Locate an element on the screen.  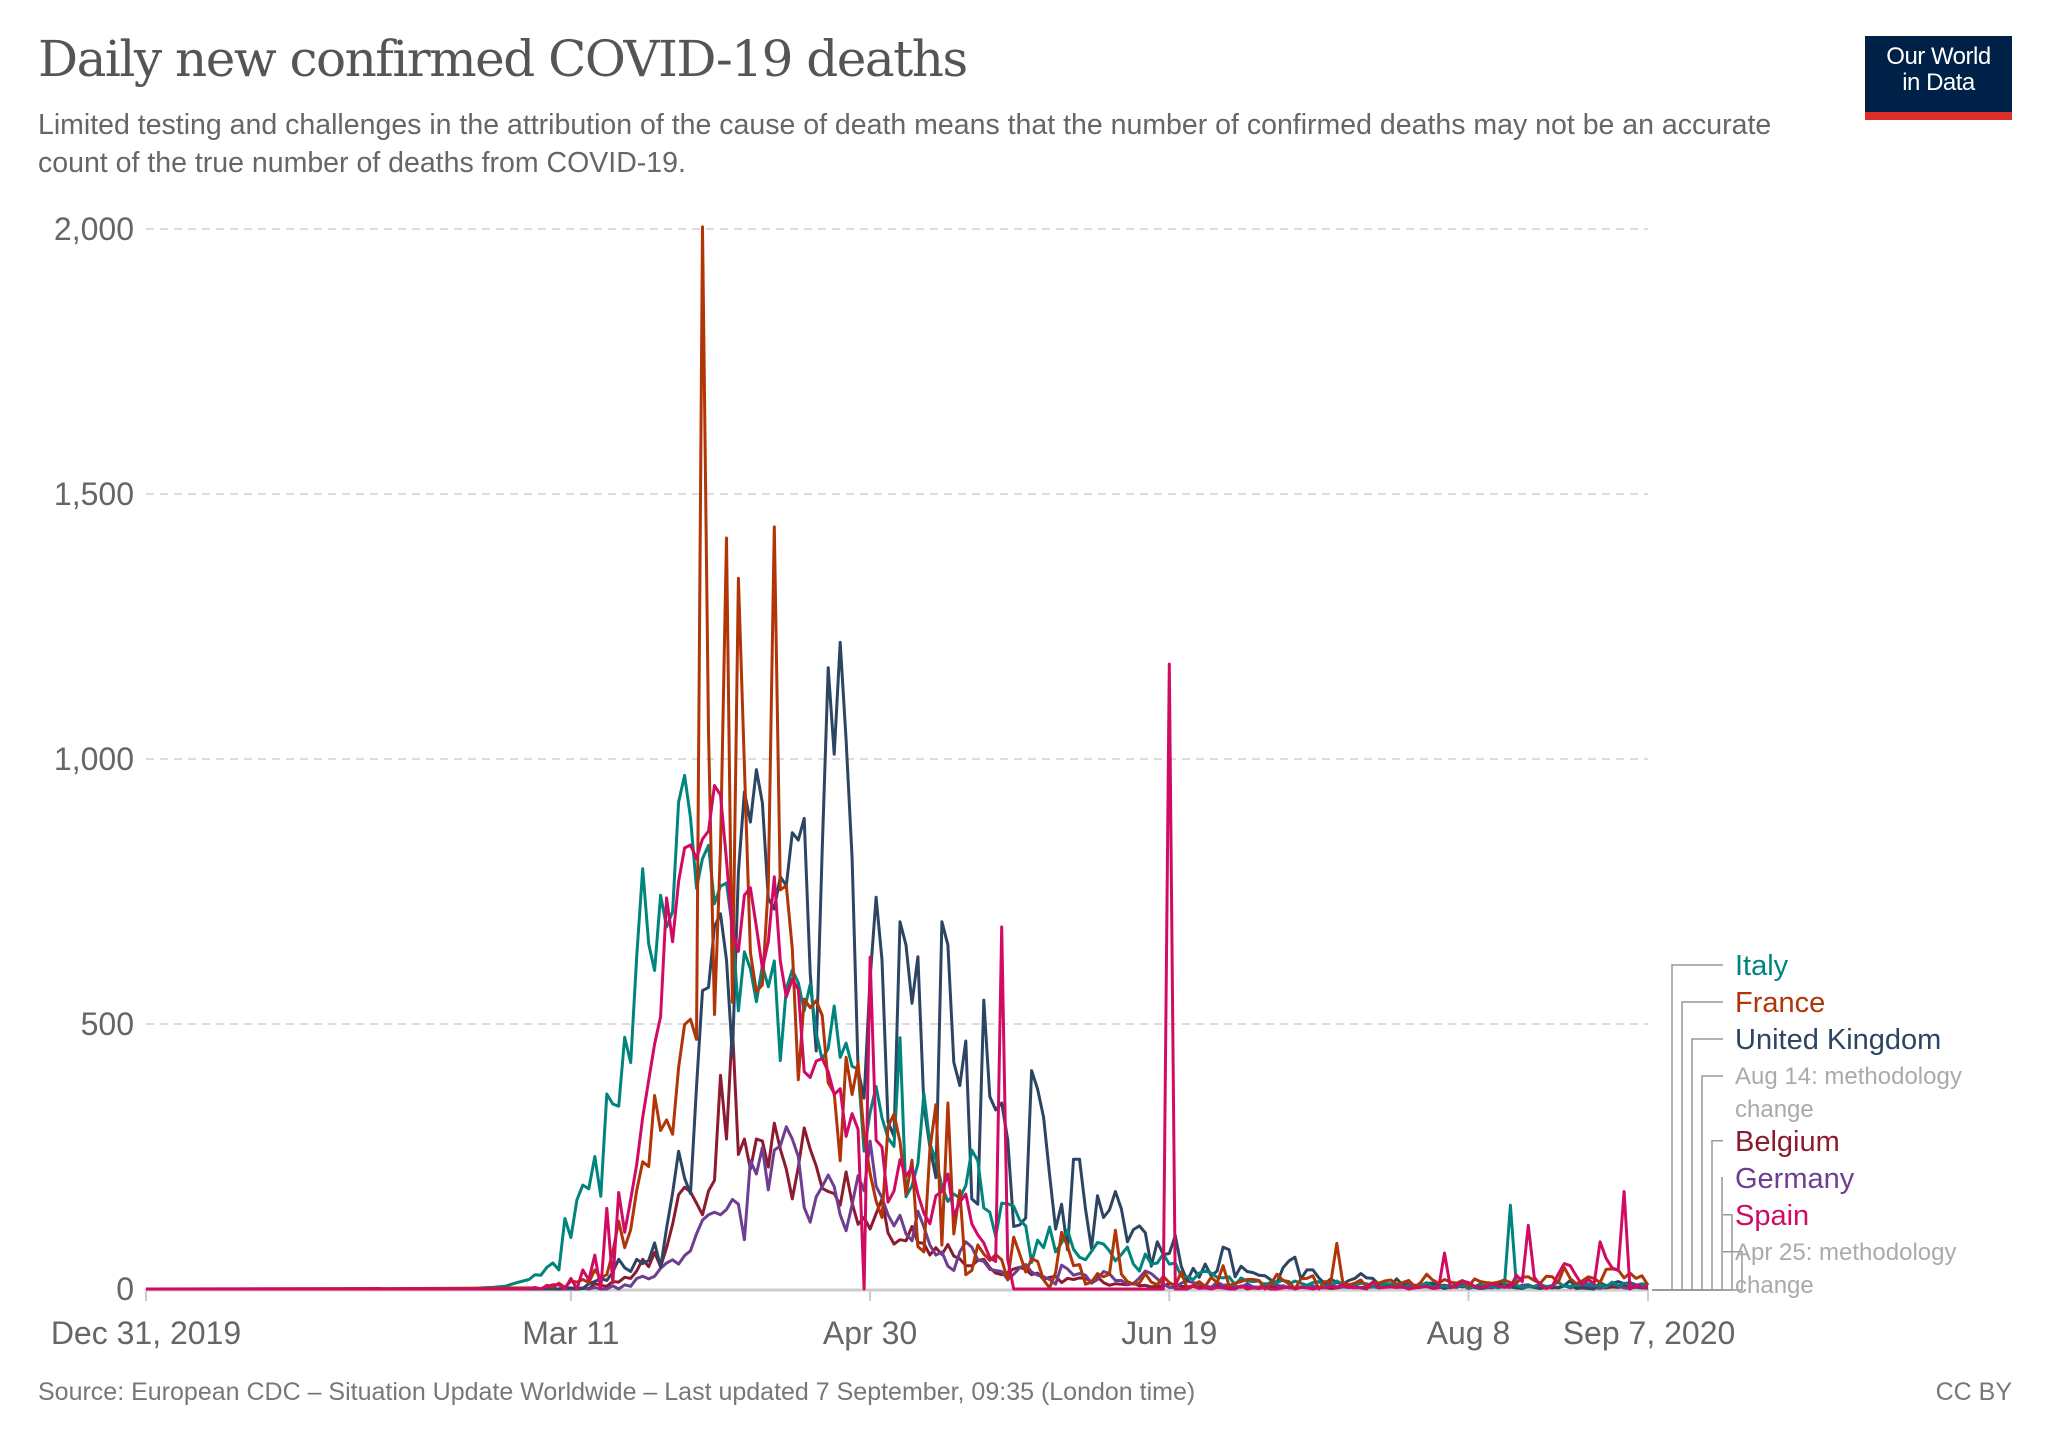
chart-title: Daily new confirmed COVID-19 deaths is located at coordinates (503, 59).